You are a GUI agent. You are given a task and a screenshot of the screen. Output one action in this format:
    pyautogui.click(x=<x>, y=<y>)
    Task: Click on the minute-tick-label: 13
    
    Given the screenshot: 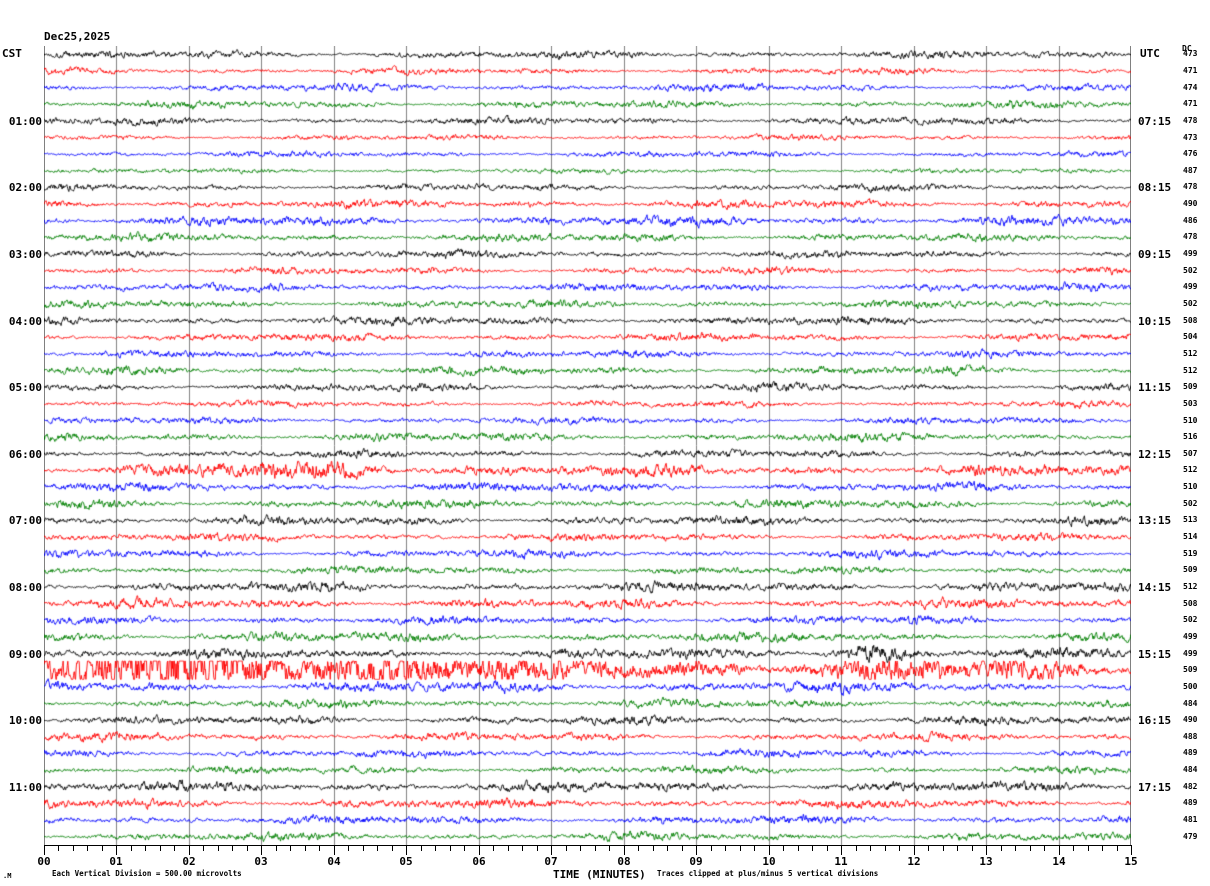 What is the action you would take?
    pyautogui.click(x=986, y=861)
    